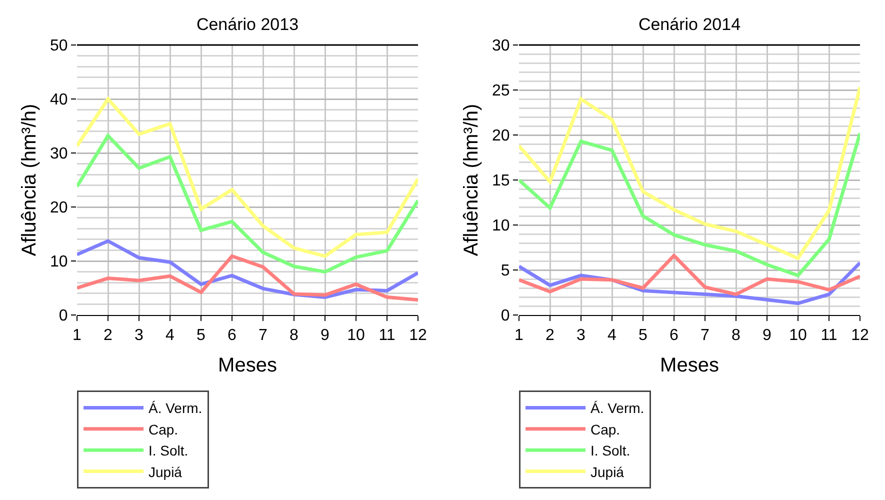 The height and width of the screenshot is (500, 885). Describe the element at coordinates (247, 24) in the screenshot. I see `chart-title: Cenário 2013` at that location.